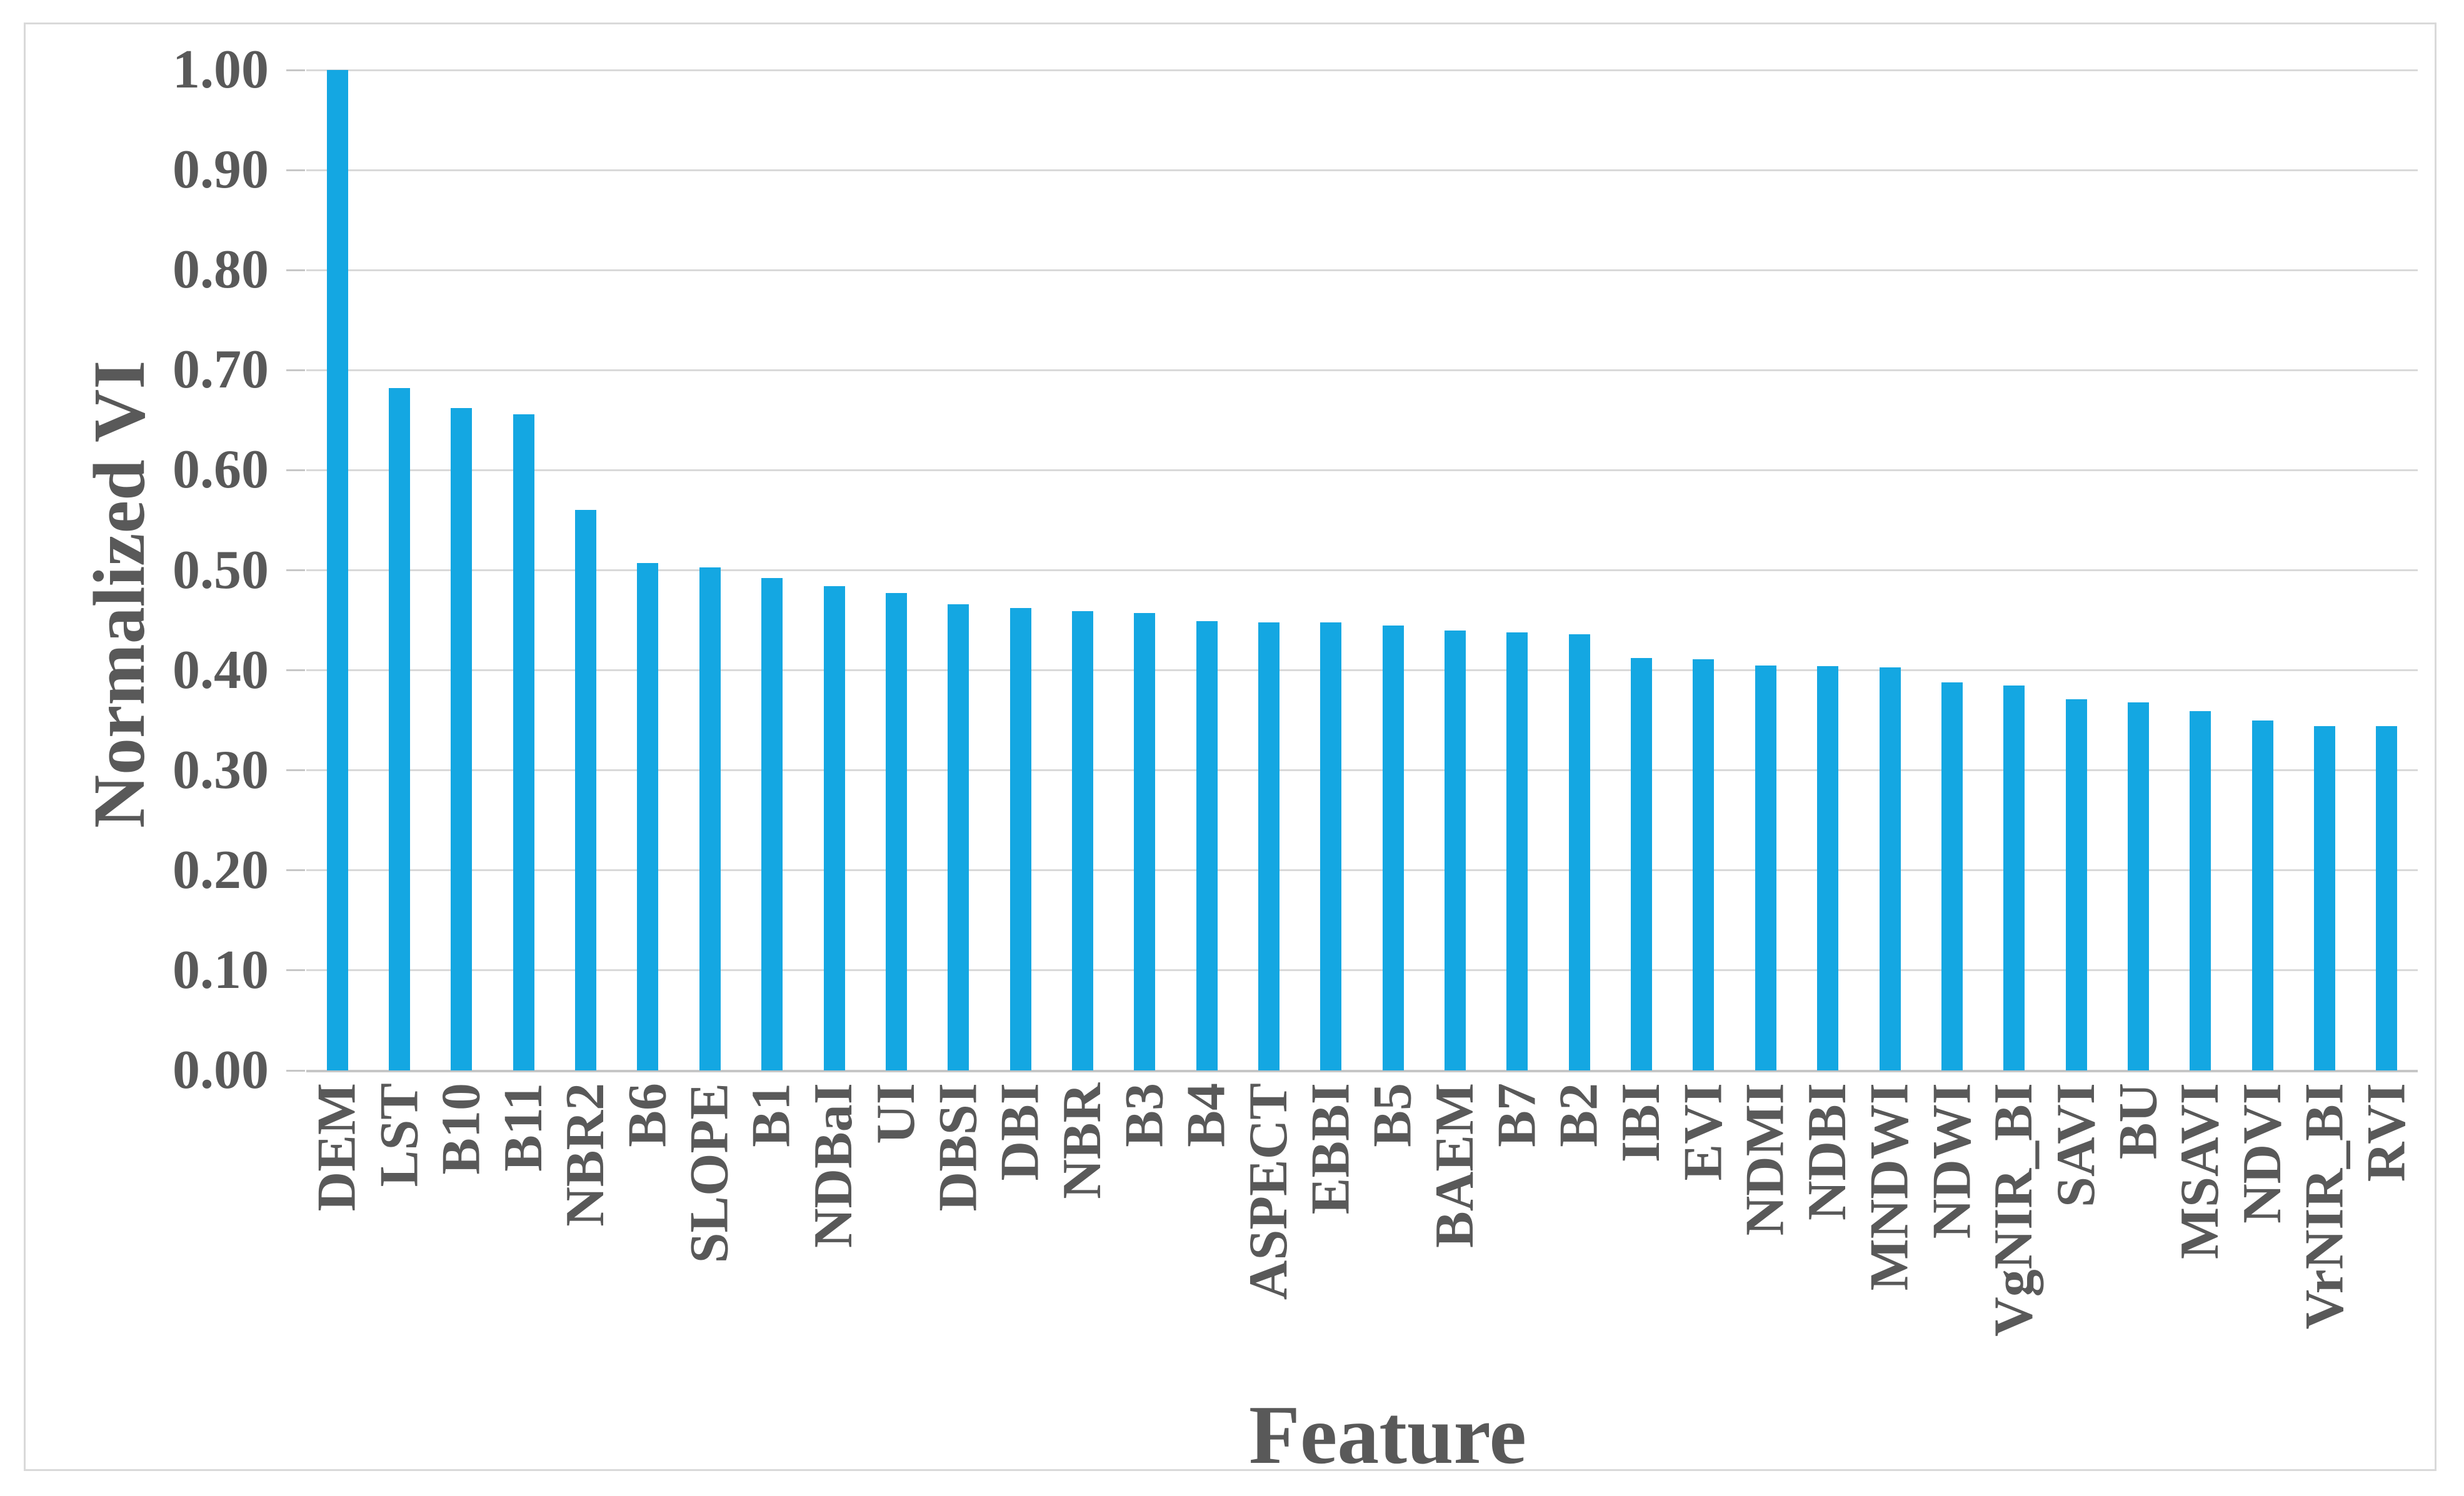  Describe the element at coordinates (958, 1147) in the screenshot. I see `x-tick-label-DBSI: DBSI` at that location.